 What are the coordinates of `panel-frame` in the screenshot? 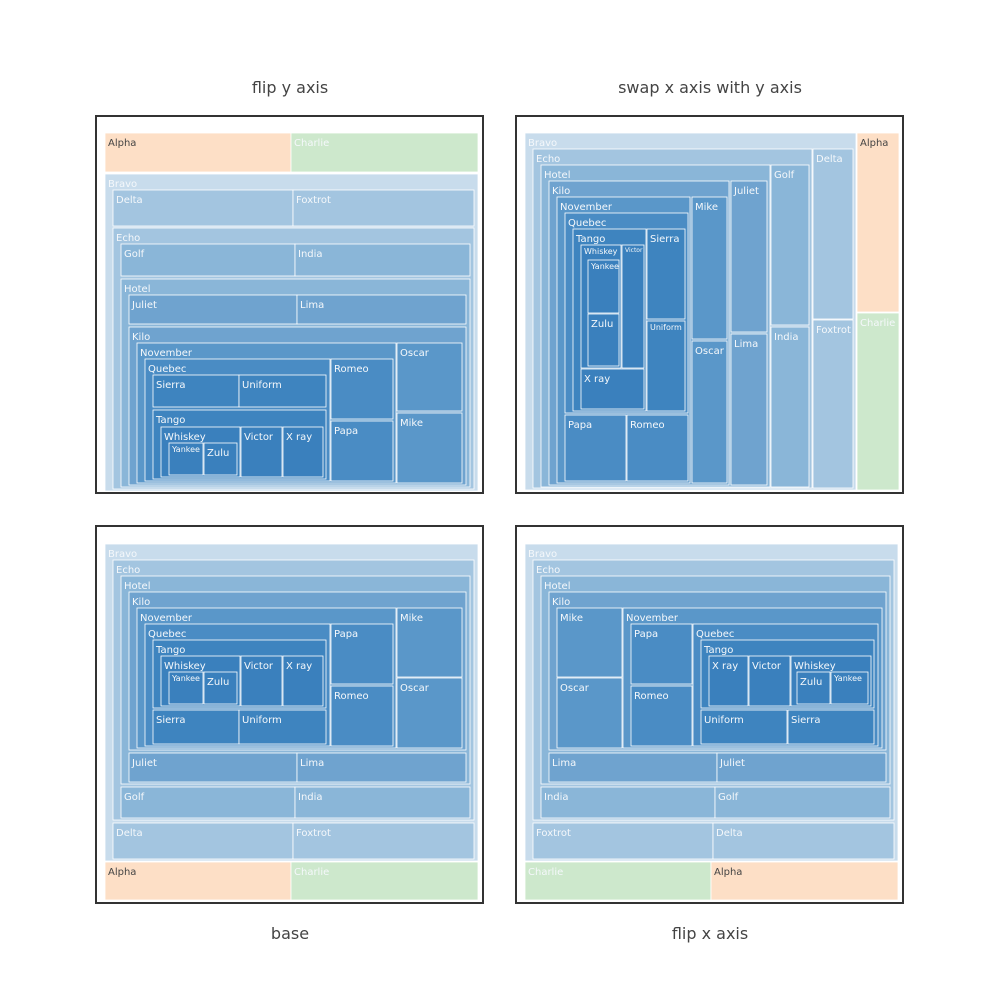 It's located at (289, 304).